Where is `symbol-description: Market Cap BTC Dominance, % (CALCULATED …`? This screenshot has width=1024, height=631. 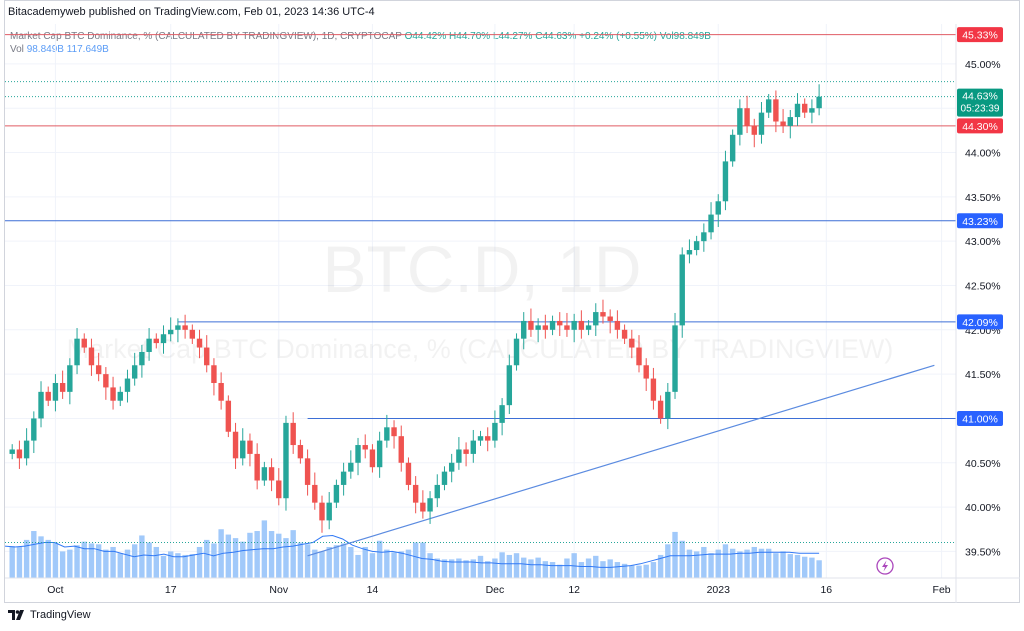 symbol-description: Market Cap BTC Dominance, % (CALCULATED … is located at coordinates (206, 36).